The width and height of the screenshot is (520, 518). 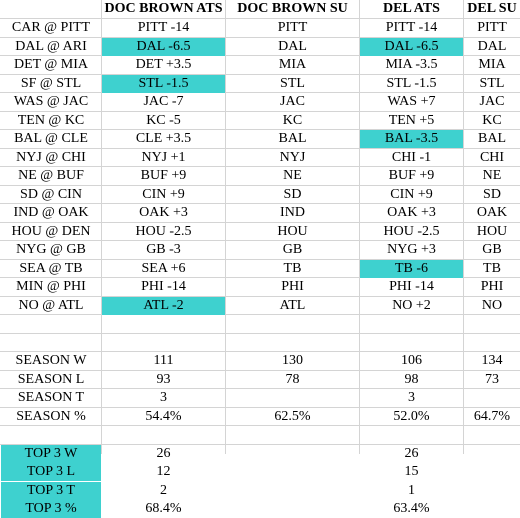 I want to click on doc-brown-su-pick-cell: TB, so click(x=292, y=268).